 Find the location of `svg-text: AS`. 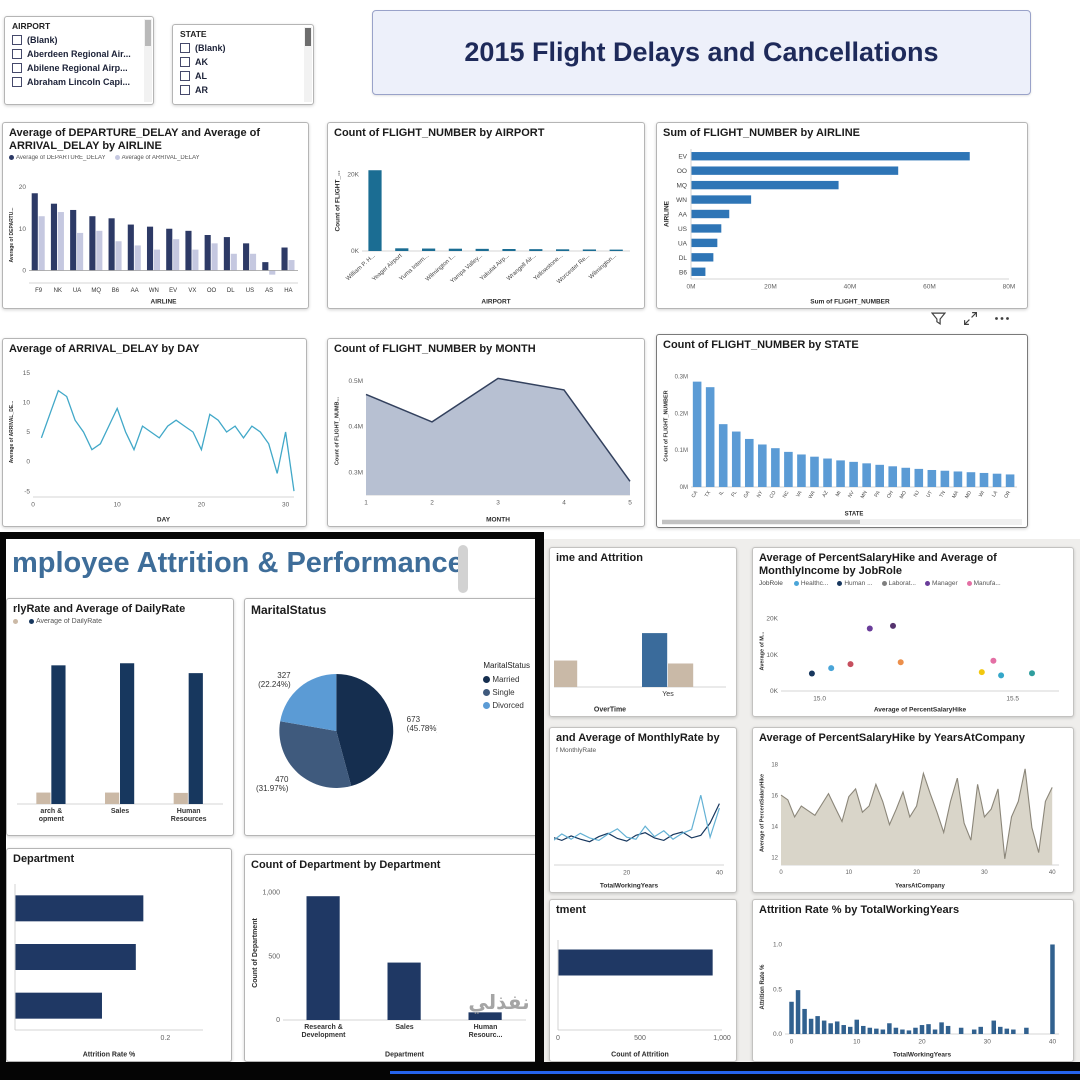

svg-text: AS is located at coordinates (269, 291).